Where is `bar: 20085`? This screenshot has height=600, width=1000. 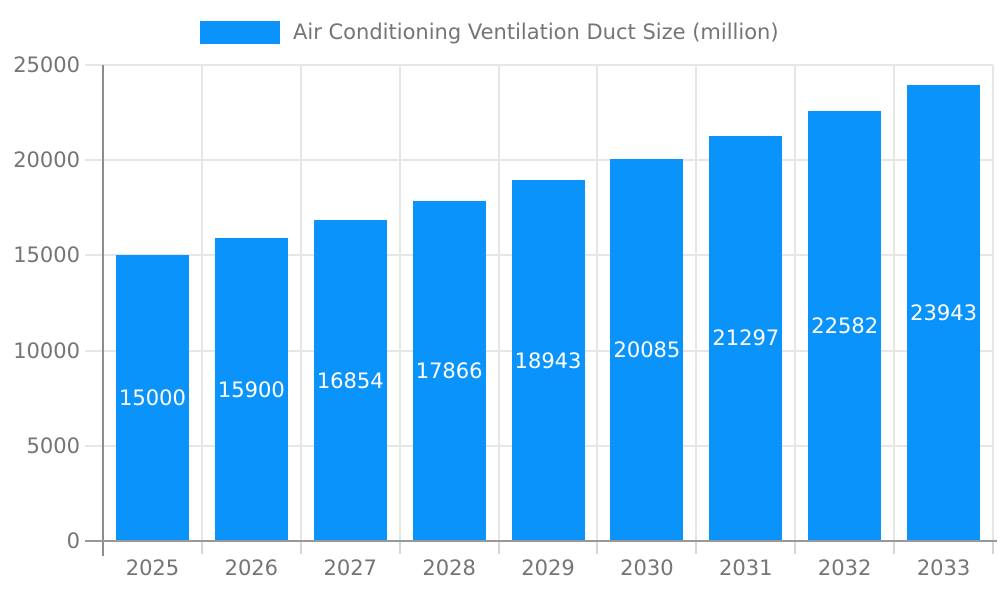
bar: 20085 is located at coordinates (647, 349).